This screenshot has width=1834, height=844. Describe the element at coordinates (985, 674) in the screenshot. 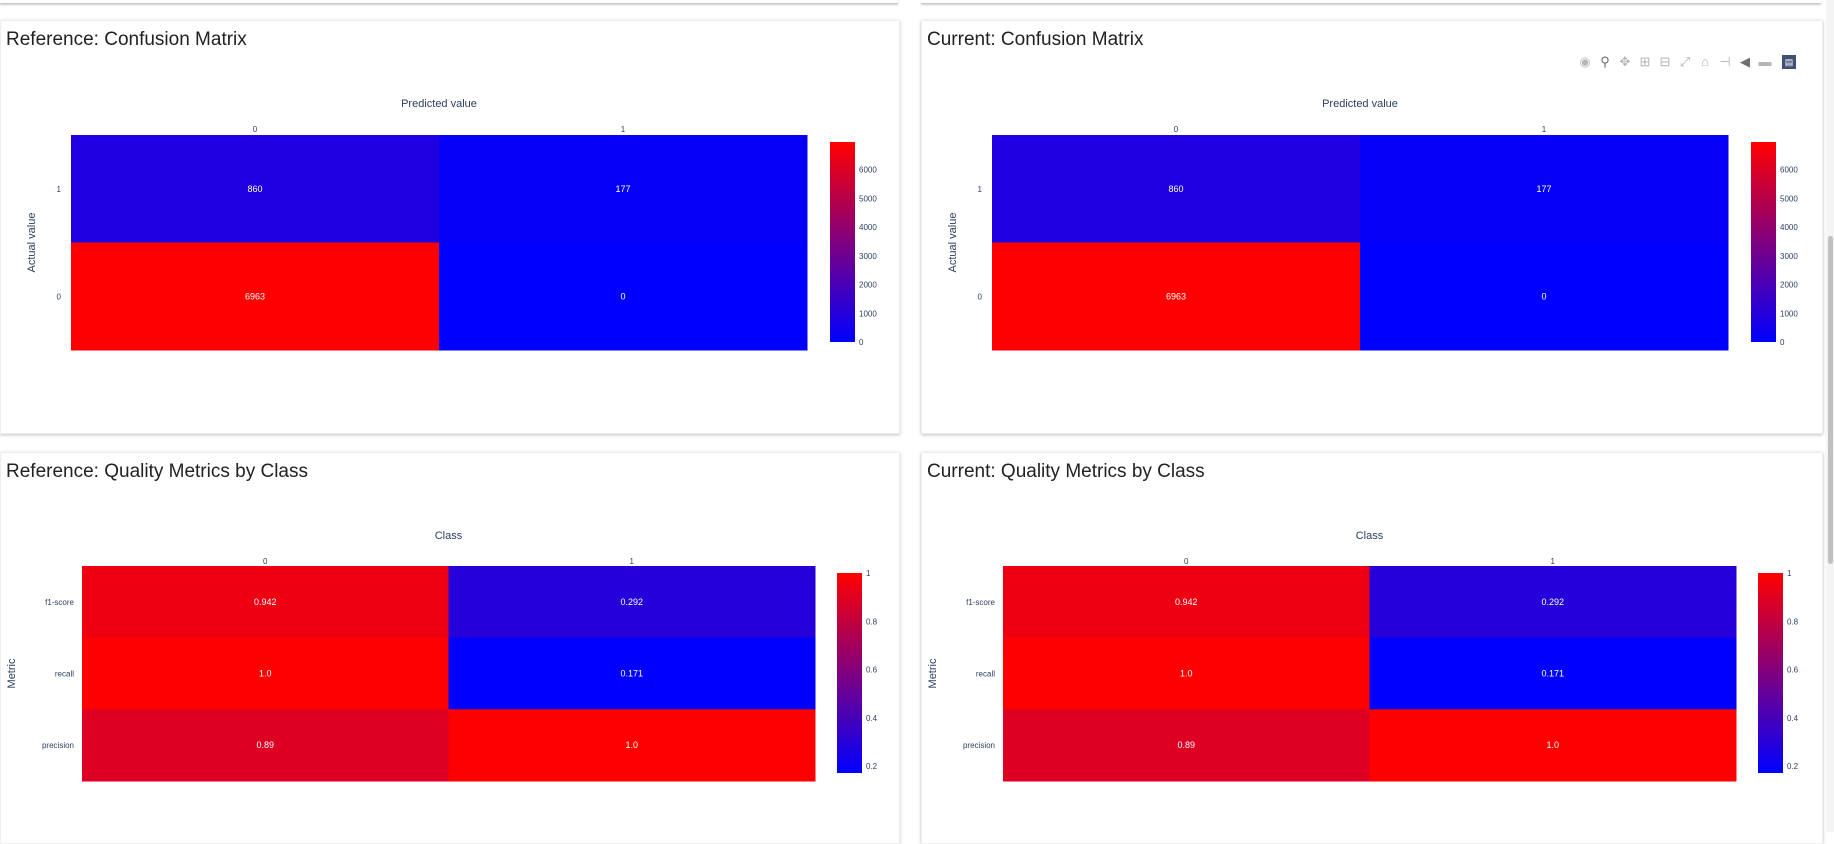

I see `y-tick-label: recall` at that location.